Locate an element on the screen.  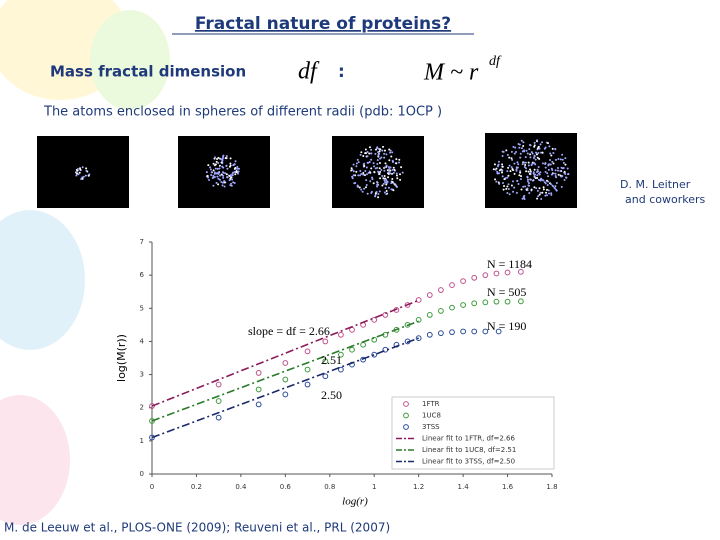
x-tick-label: 0 is located at coordinates (152, 487).